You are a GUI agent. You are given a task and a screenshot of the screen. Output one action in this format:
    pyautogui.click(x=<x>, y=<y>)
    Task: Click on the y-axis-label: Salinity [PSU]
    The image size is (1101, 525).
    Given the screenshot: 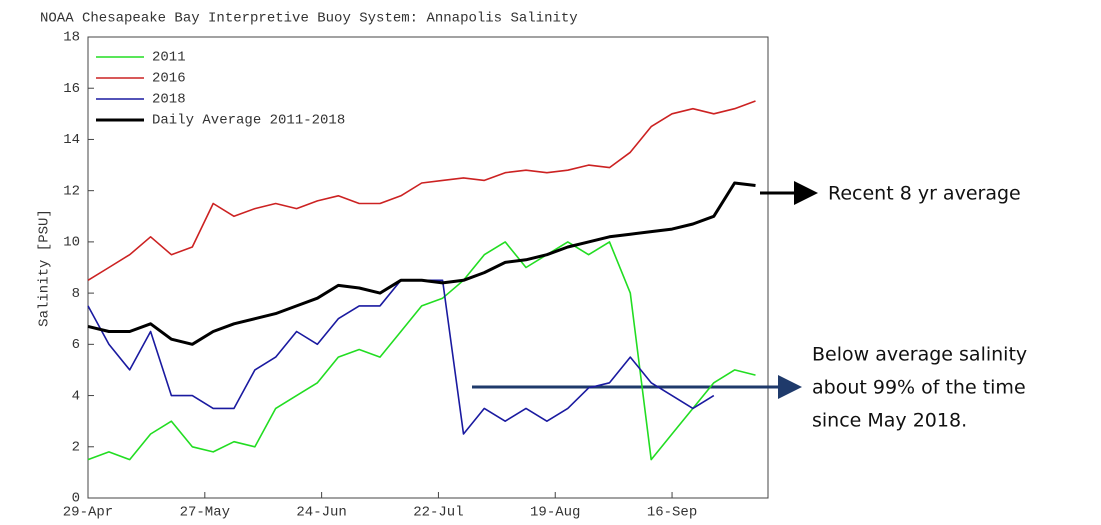 What is the action you would take?
    pyautogui.click(x=45, y=268)
    